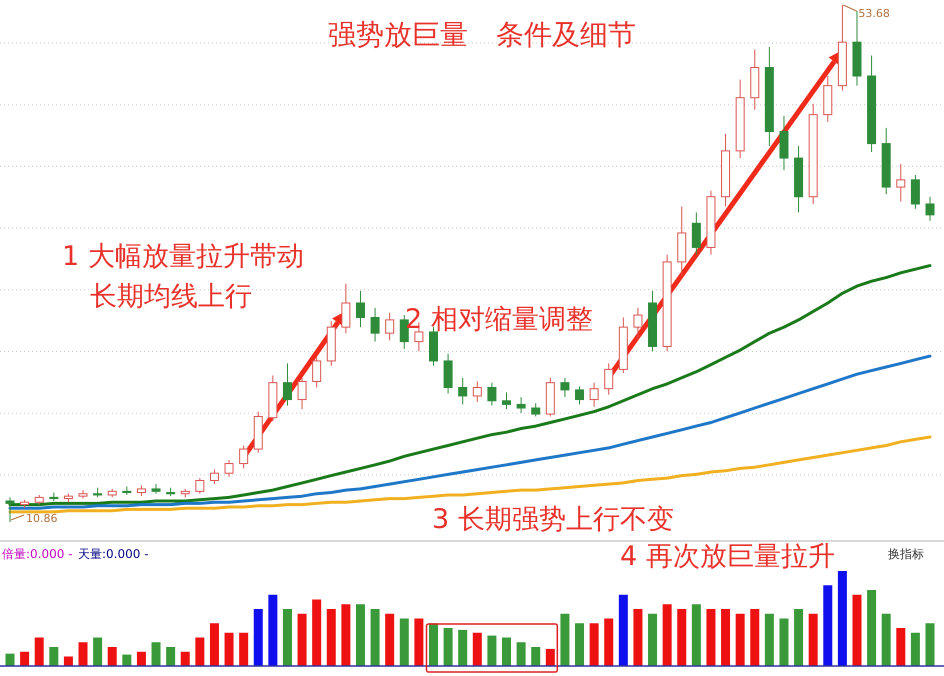 The height and width of the screenshot is (676, 944). I want to click on annotation: 2 相对缩量调整, so click(499, 319).